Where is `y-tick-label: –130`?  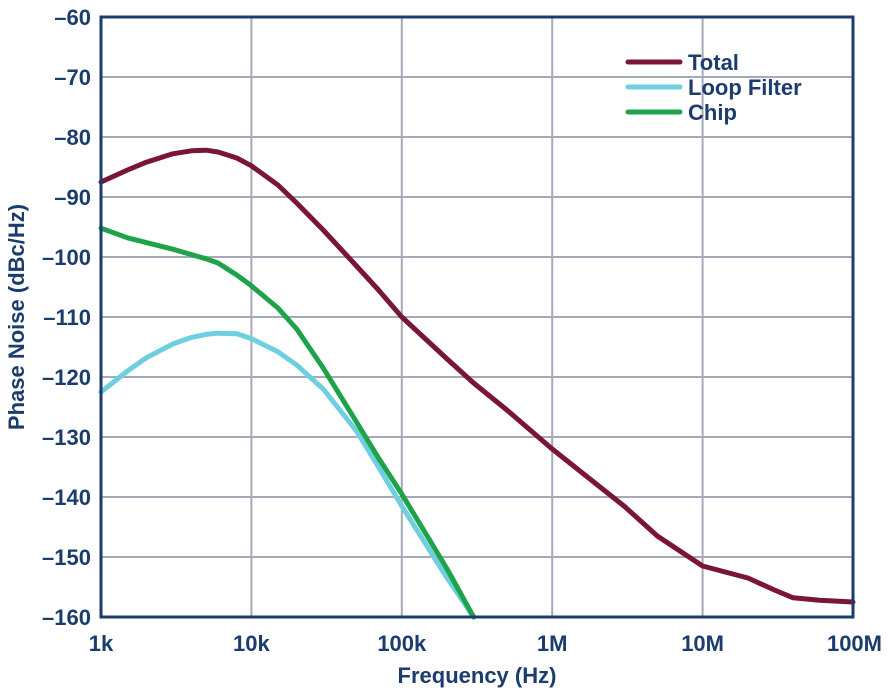 y-tick-label: –130 is located at coordinates (66, 437).